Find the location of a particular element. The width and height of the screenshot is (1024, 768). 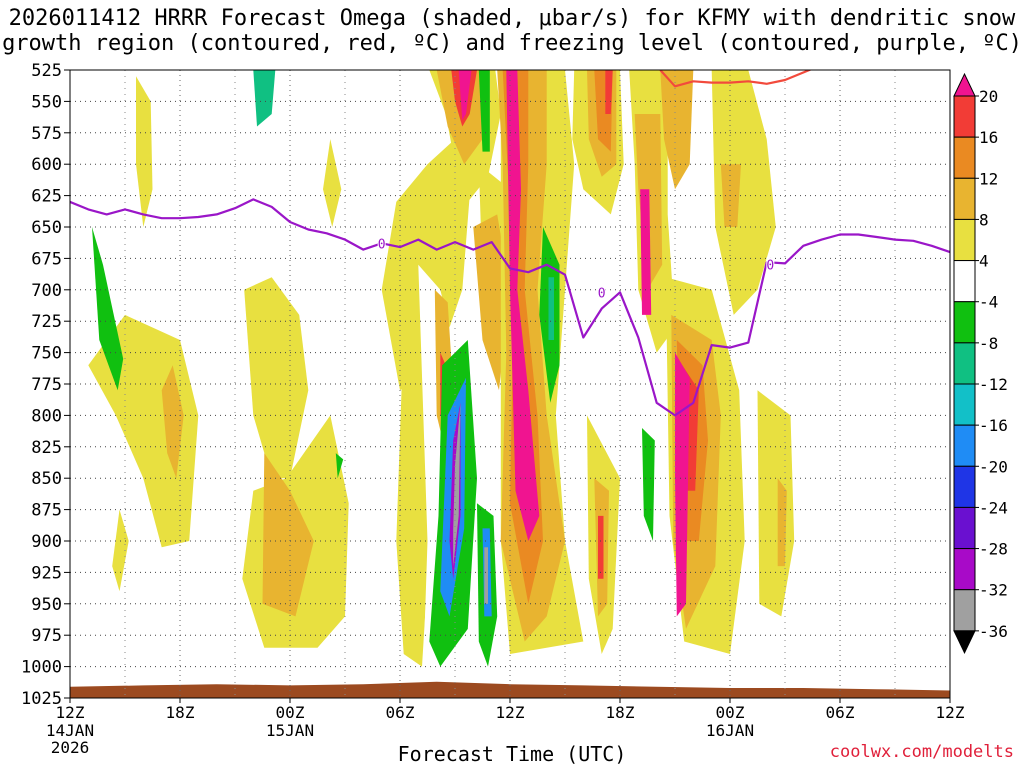

dgz-contour is located at coordinates (736, 79).